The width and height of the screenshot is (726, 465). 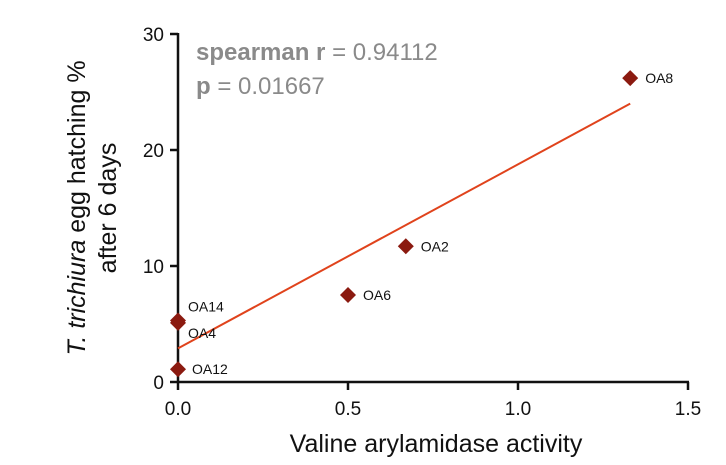 What do you see at coordinates (202, 333) in the screenshot?
I see `point-label-oa4: OA4` at bounding box center [202, 333].